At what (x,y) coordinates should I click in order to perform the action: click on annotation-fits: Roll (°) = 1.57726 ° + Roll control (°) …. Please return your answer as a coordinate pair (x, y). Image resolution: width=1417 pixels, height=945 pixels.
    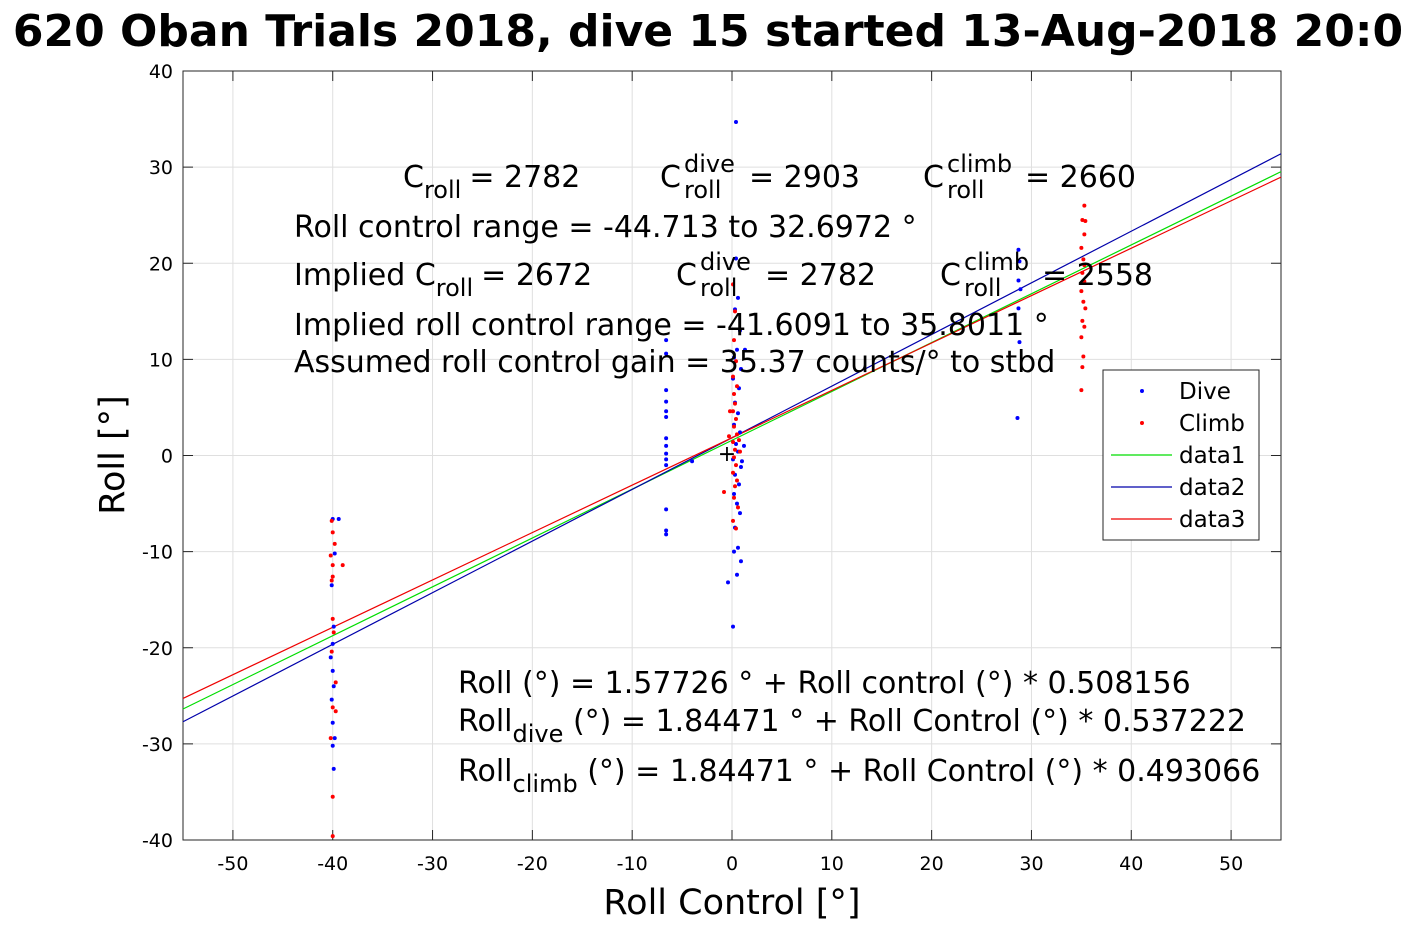
    Looking at the image, I should click on (859, 732).